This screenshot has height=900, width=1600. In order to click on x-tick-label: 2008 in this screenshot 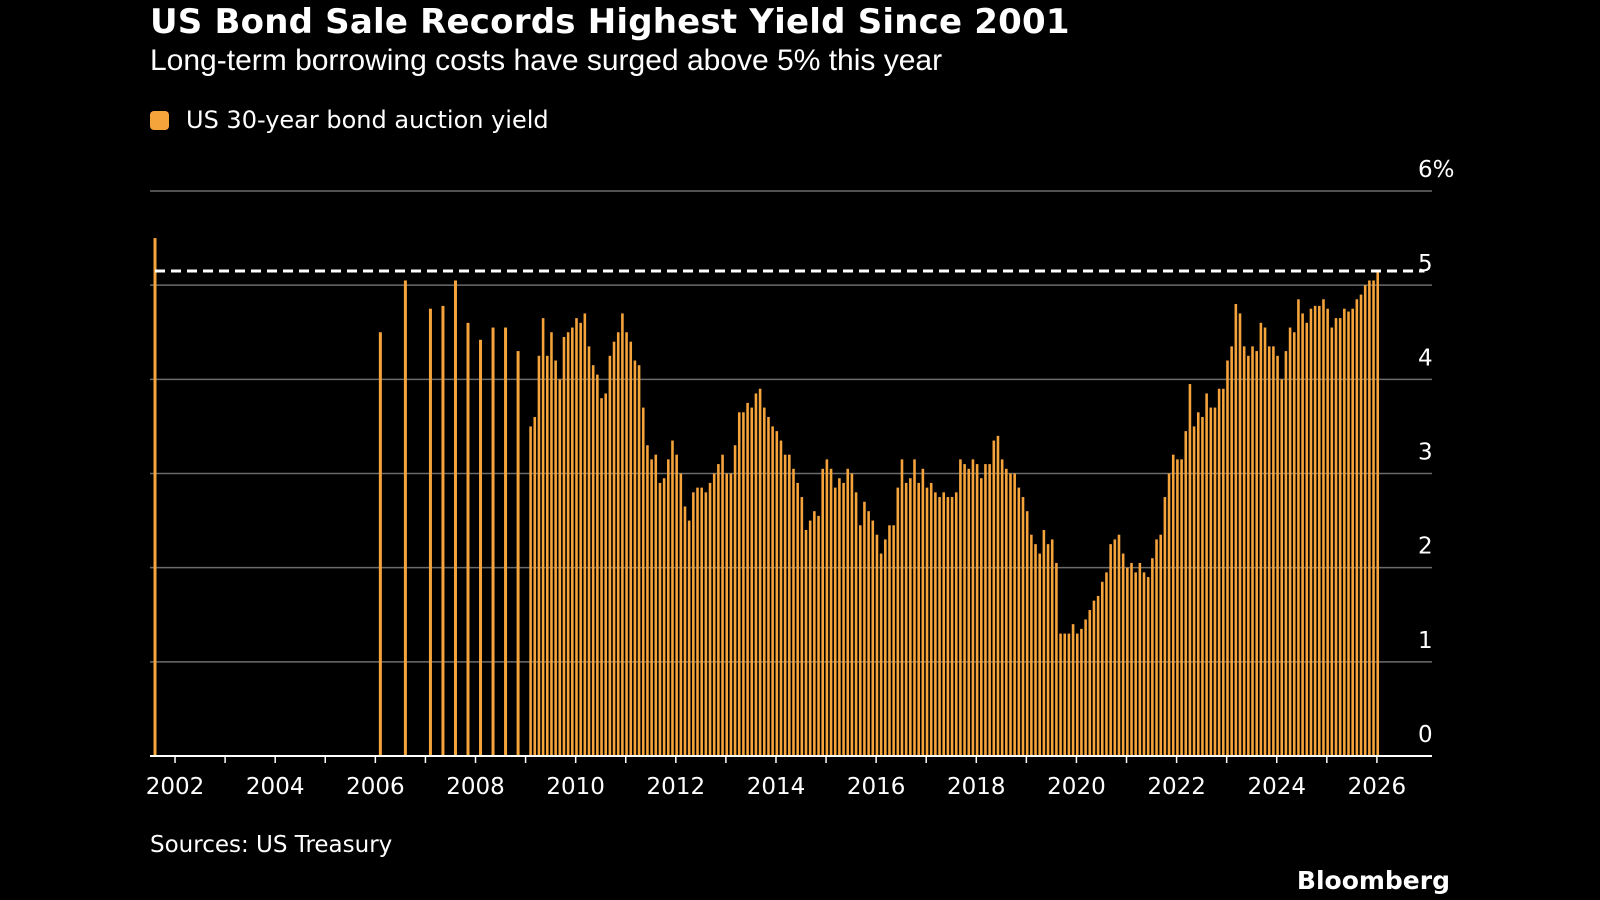, I will do `click(475, 787)`.